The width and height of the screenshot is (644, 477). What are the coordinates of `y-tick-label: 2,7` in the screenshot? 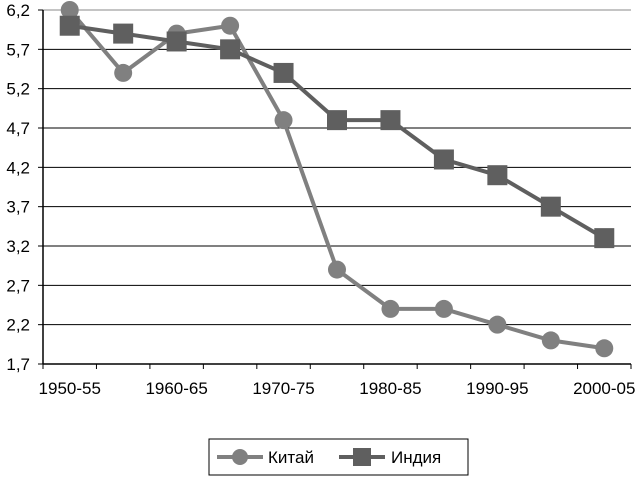 It's located at (18, 285).